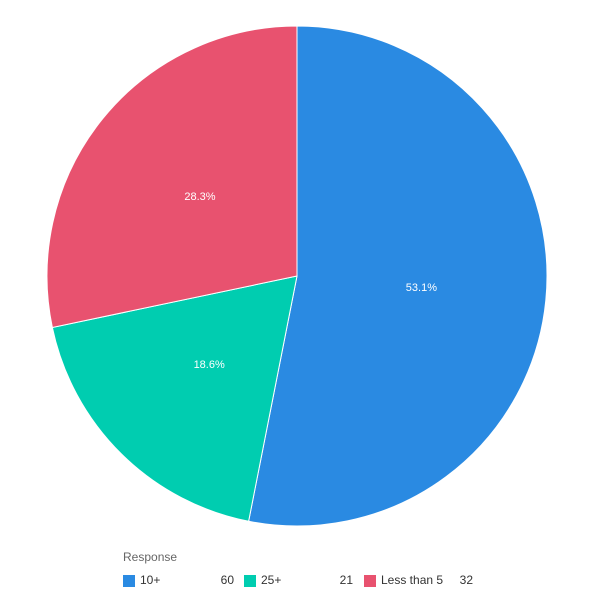 Image resolution: width=600 pixels, height=600 pixels. Describe the element at coordinates (467, 580) in the screenshot. I see `legend-count: 32` at that location.